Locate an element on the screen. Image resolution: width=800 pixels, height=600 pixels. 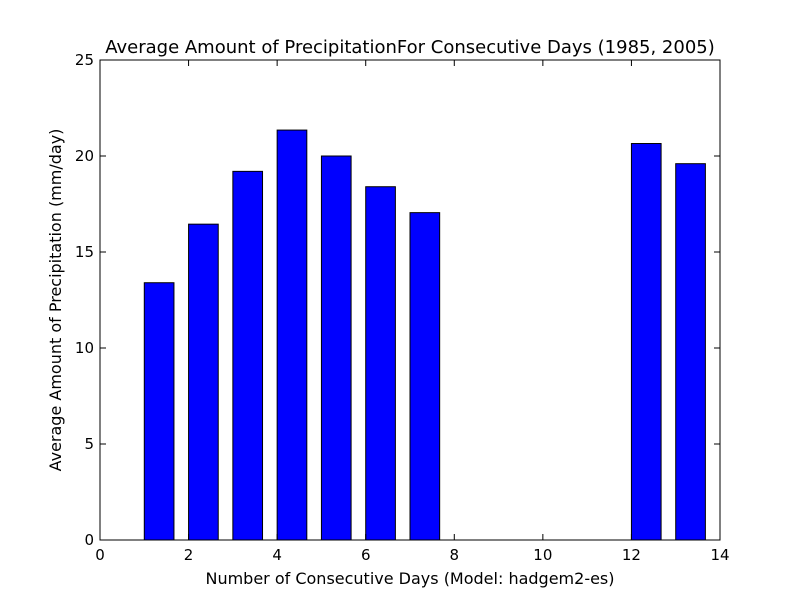
x-tick-label: 10 is located at coordinates (542, 555).